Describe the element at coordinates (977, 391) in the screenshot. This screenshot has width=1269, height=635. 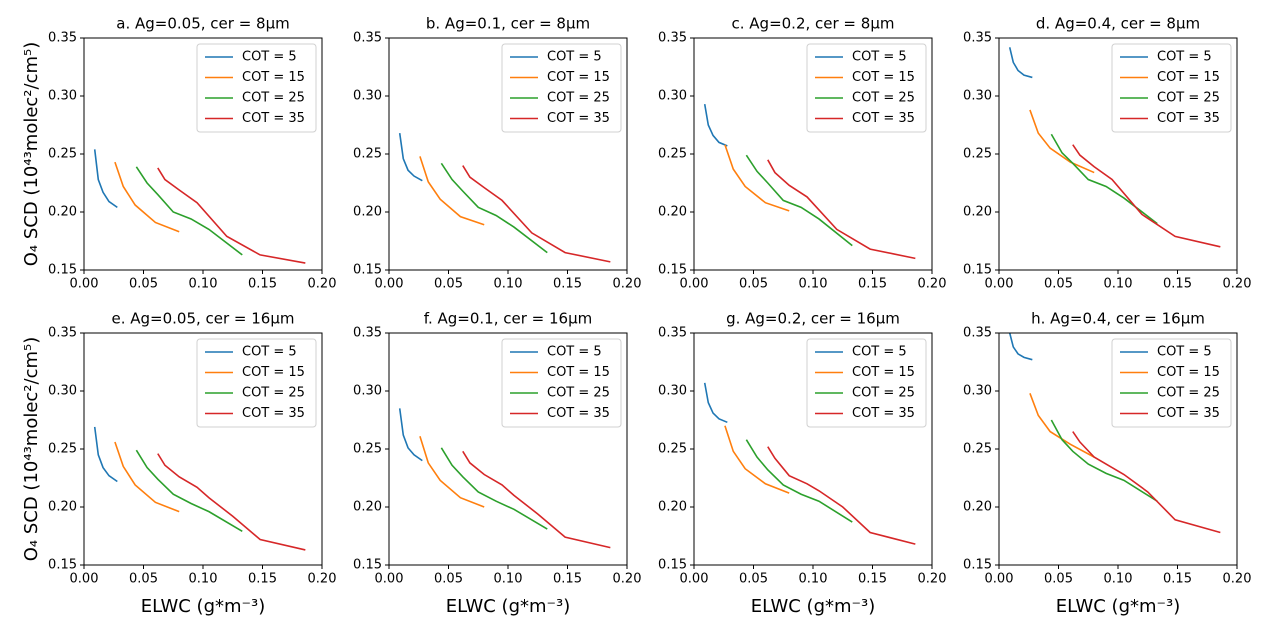
I see `y-tick-label: 0.30` at that location.